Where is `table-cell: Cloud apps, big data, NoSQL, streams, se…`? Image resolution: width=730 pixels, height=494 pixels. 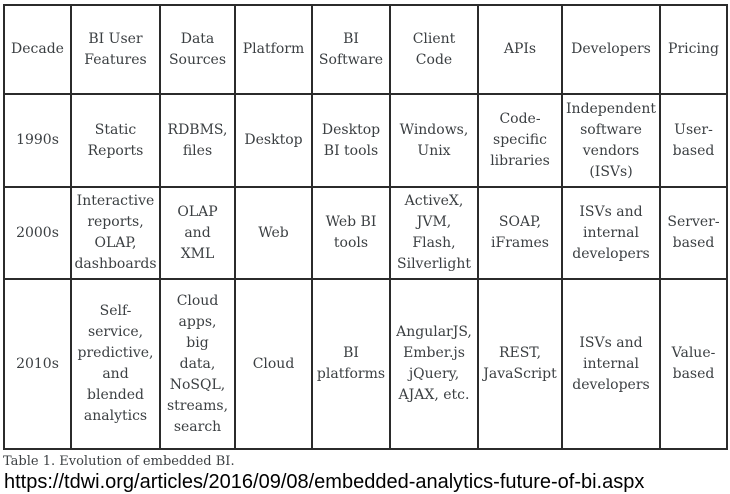
table-cell: Cloud apps, big data, NoSQL, streams, se… is located at coordinates (197, 364).